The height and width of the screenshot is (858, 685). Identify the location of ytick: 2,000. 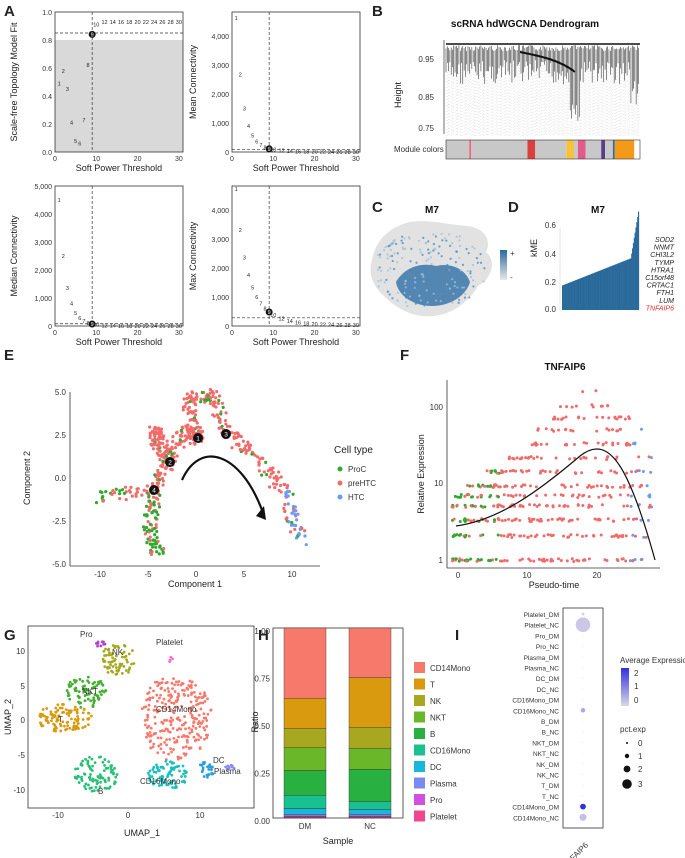
(220, 95).